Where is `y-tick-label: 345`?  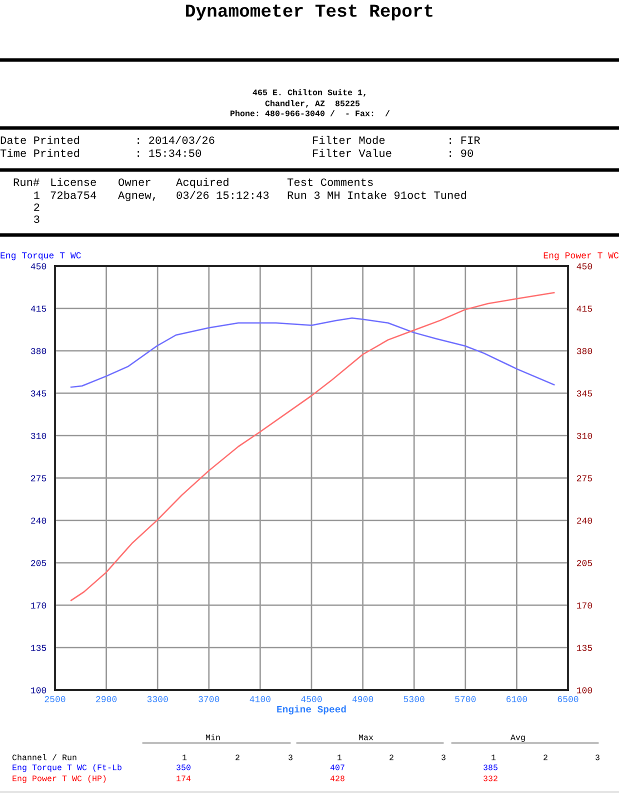 y-tick-label: 345 is located at coordinates (38, 393).